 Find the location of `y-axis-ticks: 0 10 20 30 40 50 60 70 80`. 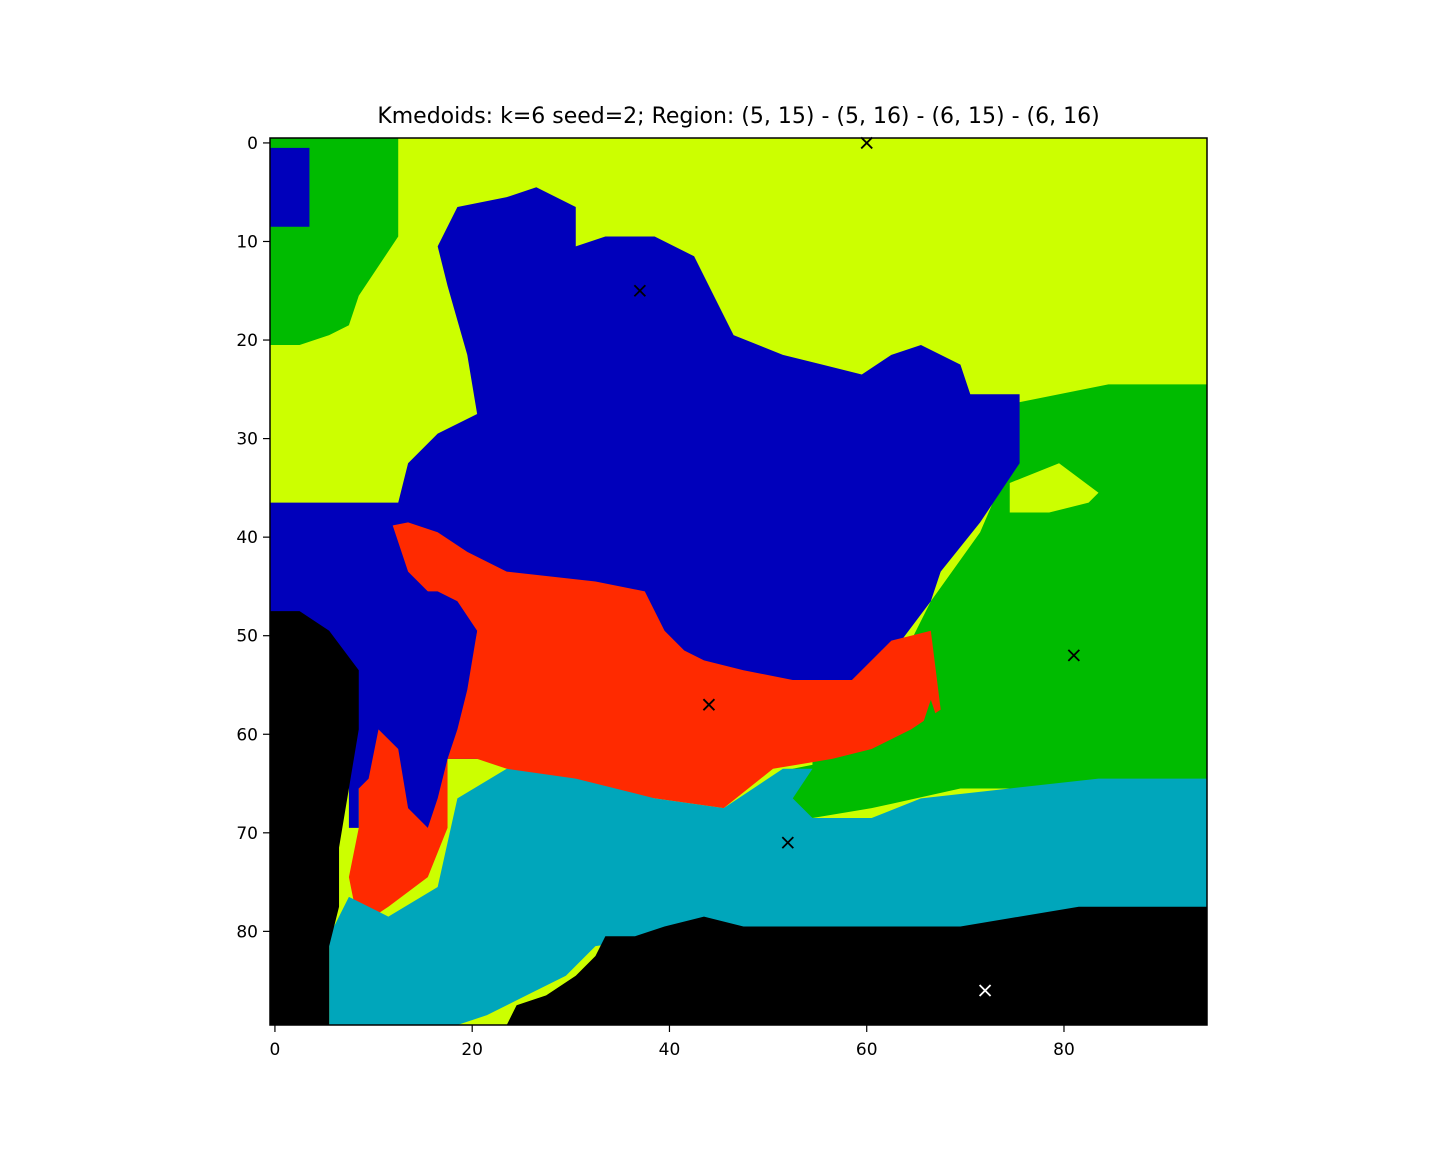

y-axis-ticks: 0 10 20 30 40 50 60 70 80 is located at coordinates (253, 538).